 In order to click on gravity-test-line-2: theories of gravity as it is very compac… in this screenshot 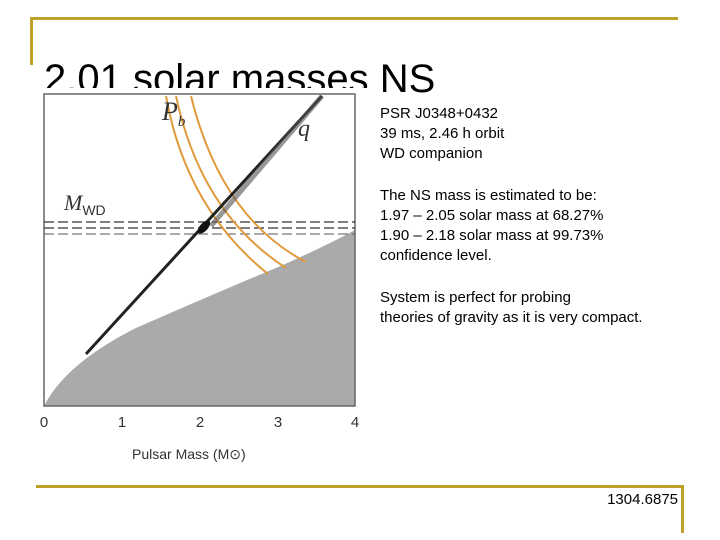, I will do `click(511, 317)`.